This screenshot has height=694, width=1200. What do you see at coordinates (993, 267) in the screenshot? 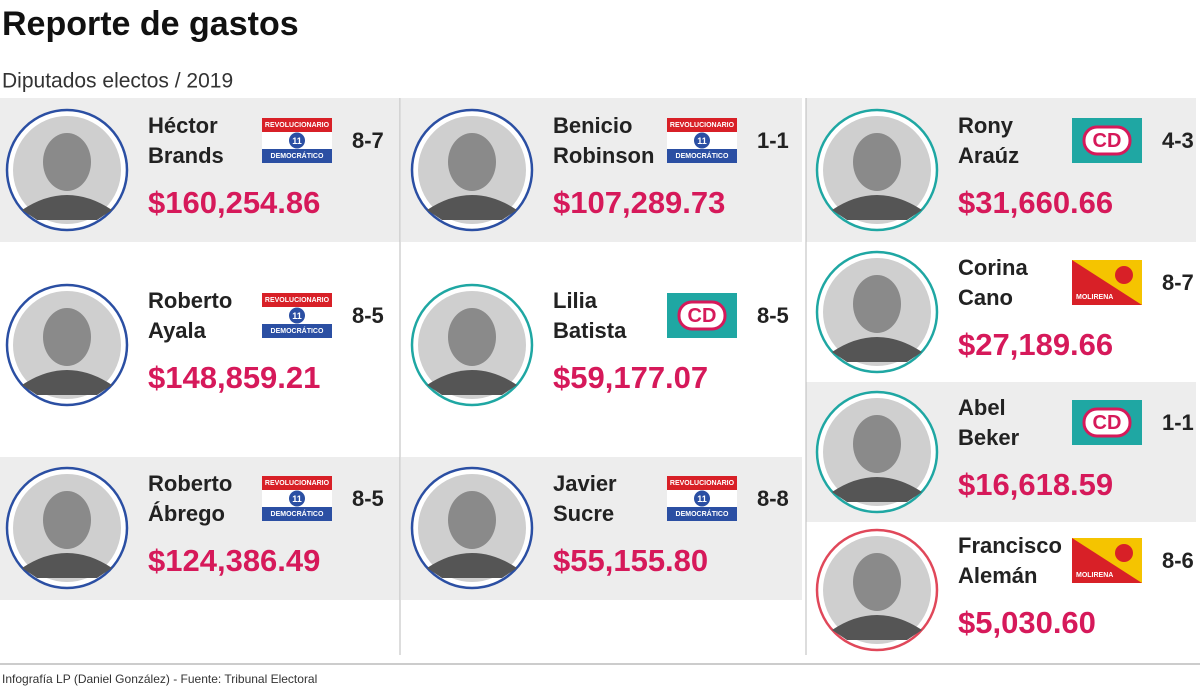
I see `name: Corina` at bounding box center [993, 267].